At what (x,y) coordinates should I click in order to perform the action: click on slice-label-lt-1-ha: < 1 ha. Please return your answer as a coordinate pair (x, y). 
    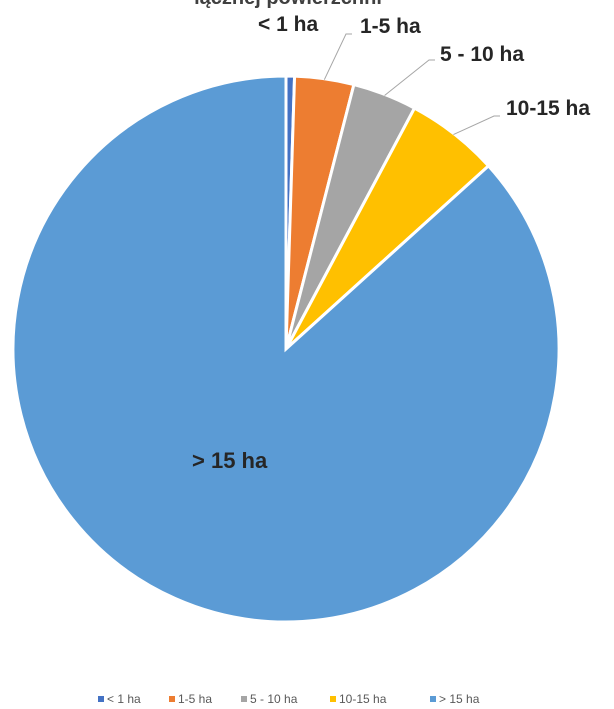
    Looking at the image, I should click on (288, 24).